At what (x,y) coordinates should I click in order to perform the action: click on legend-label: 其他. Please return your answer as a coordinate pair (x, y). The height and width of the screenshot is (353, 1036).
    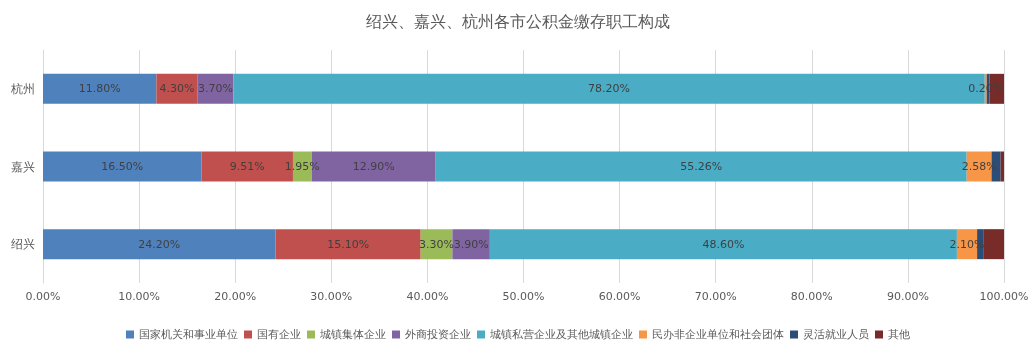
    Looking at the image, I should click on (899, 334).